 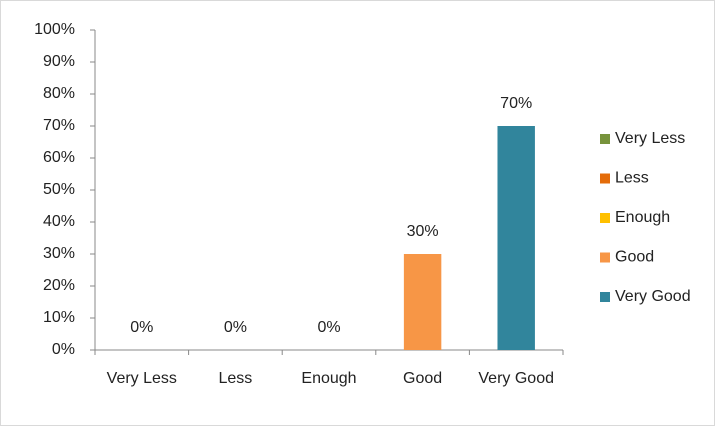 What do you see at coordinates (642, 217) in the screenshot?
I see `legend-label: Enough` at bounding box center [642, 217].